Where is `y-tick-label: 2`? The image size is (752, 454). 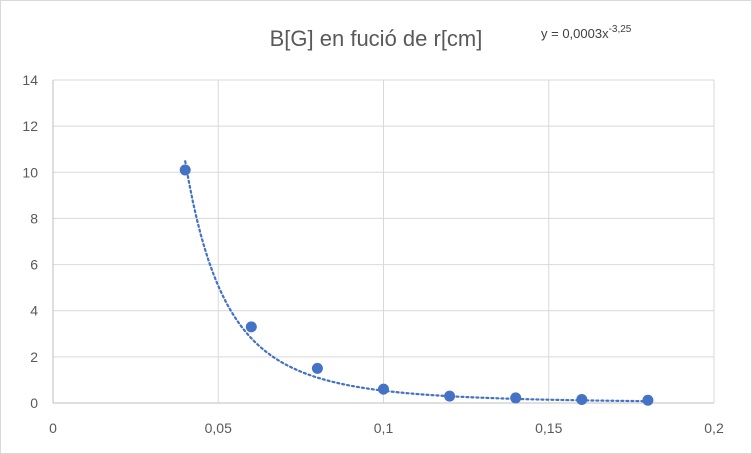 y-tick-label: 2 is located at coordinates (34, 357).